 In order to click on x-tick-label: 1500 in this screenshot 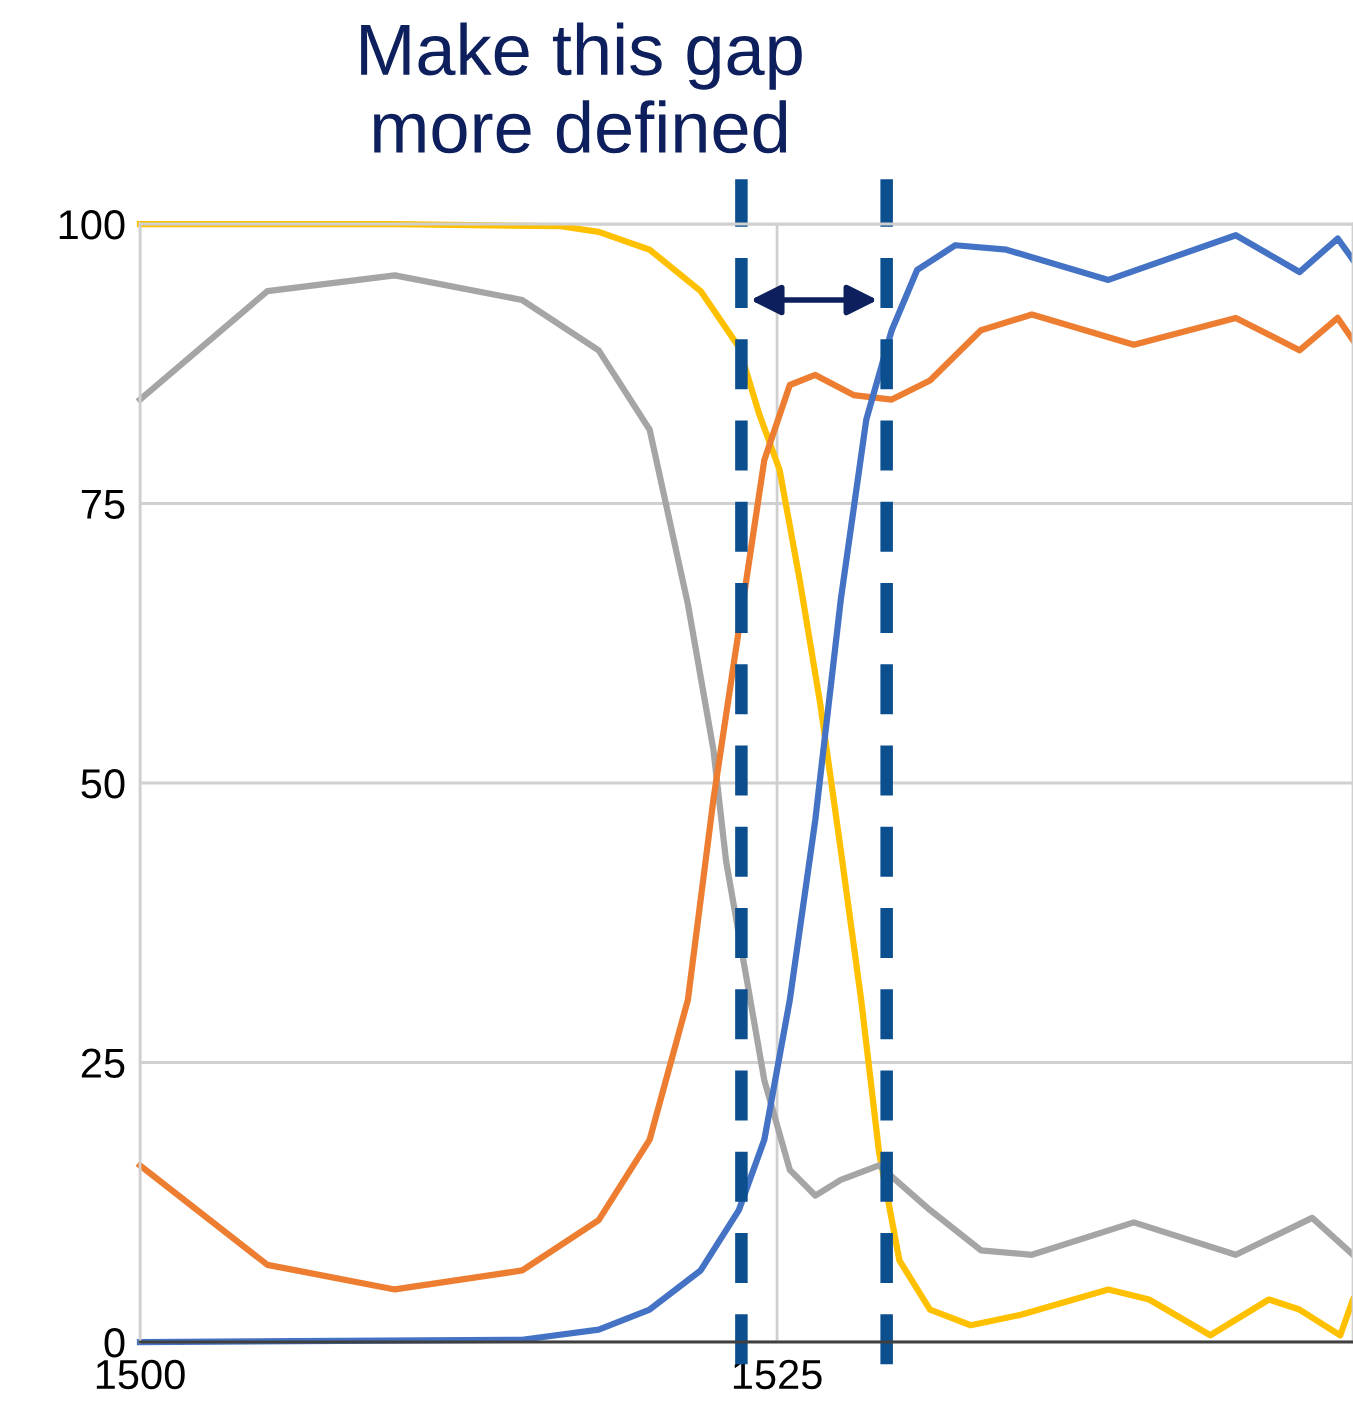, I will do `click(140, 1374)`.